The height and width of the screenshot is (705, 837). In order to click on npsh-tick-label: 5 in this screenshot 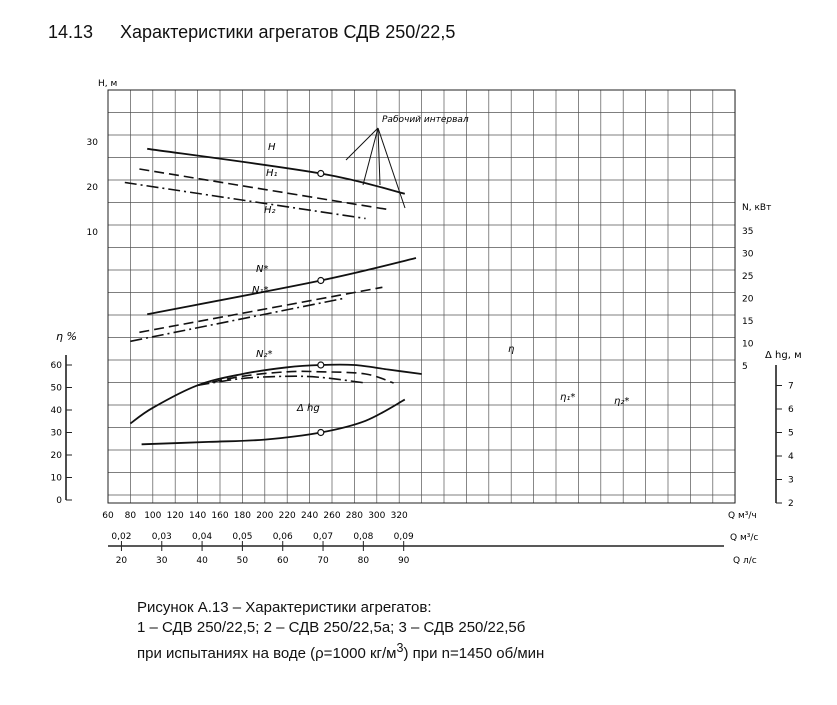, I will do `click(791, 434)`.